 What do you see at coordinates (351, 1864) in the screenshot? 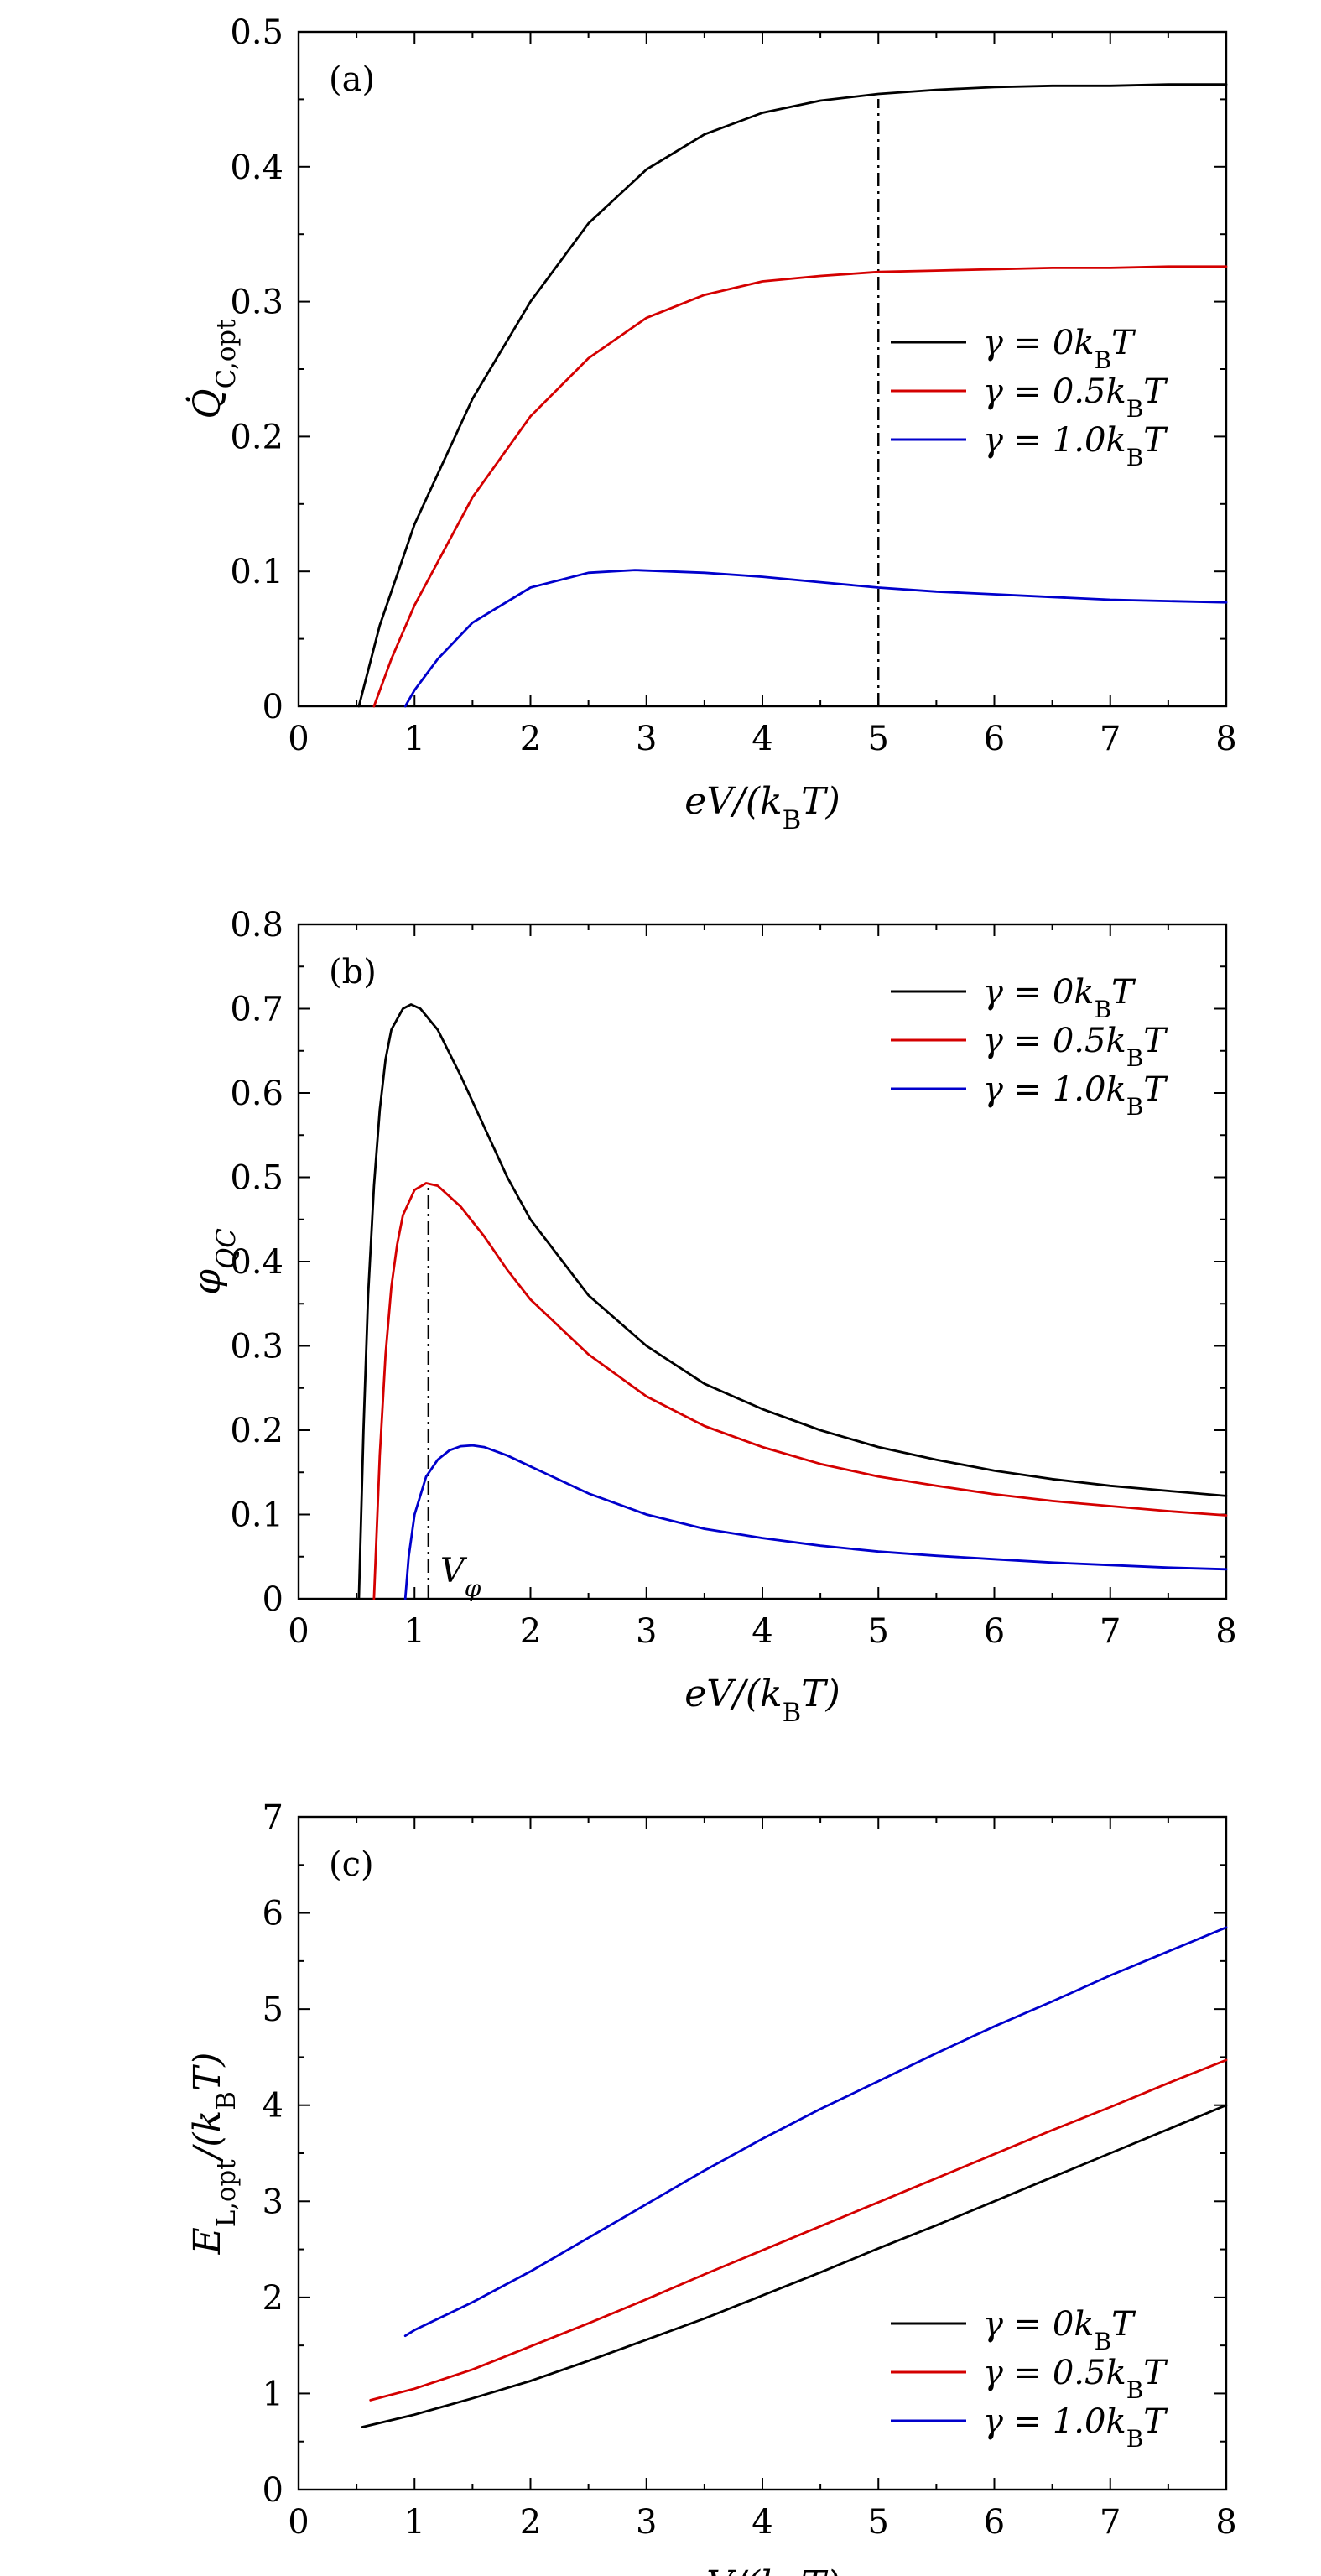
I see `panel-label: (c)` at bounding box center [351, 1864].